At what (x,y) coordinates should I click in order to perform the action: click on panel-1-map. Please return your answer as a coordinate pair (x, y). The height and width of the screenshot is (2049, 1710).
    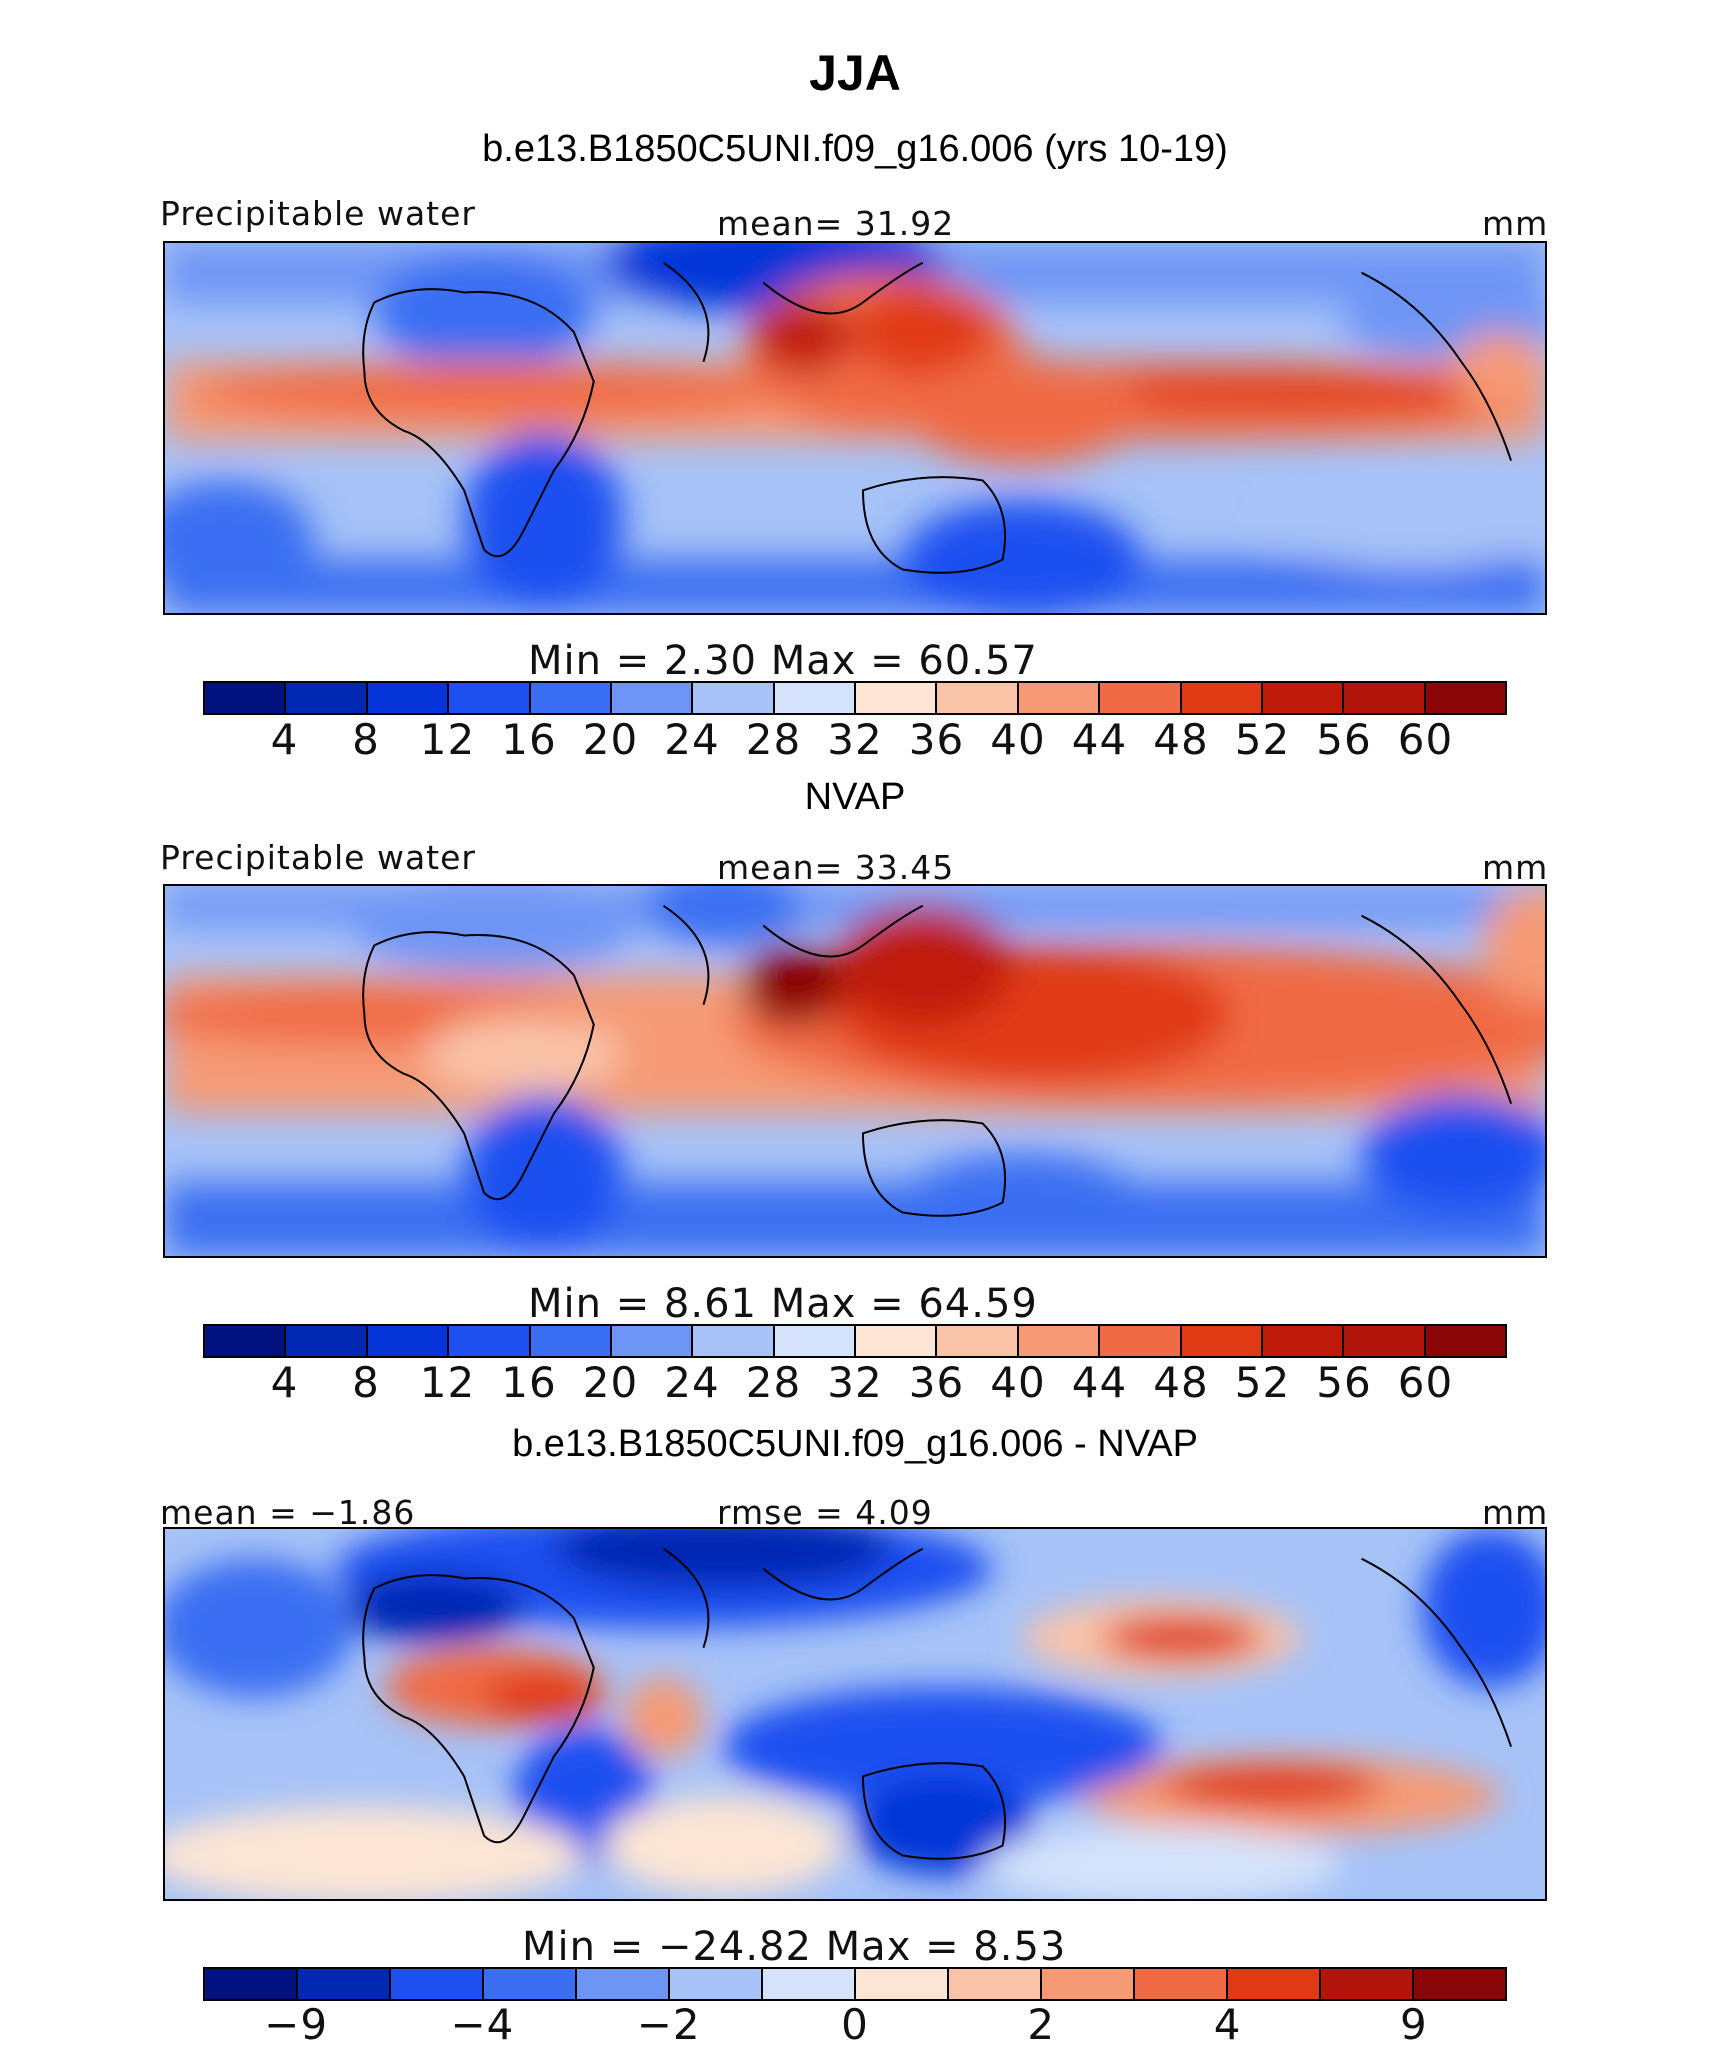
    Looking at the image, I should click on (855, 428).